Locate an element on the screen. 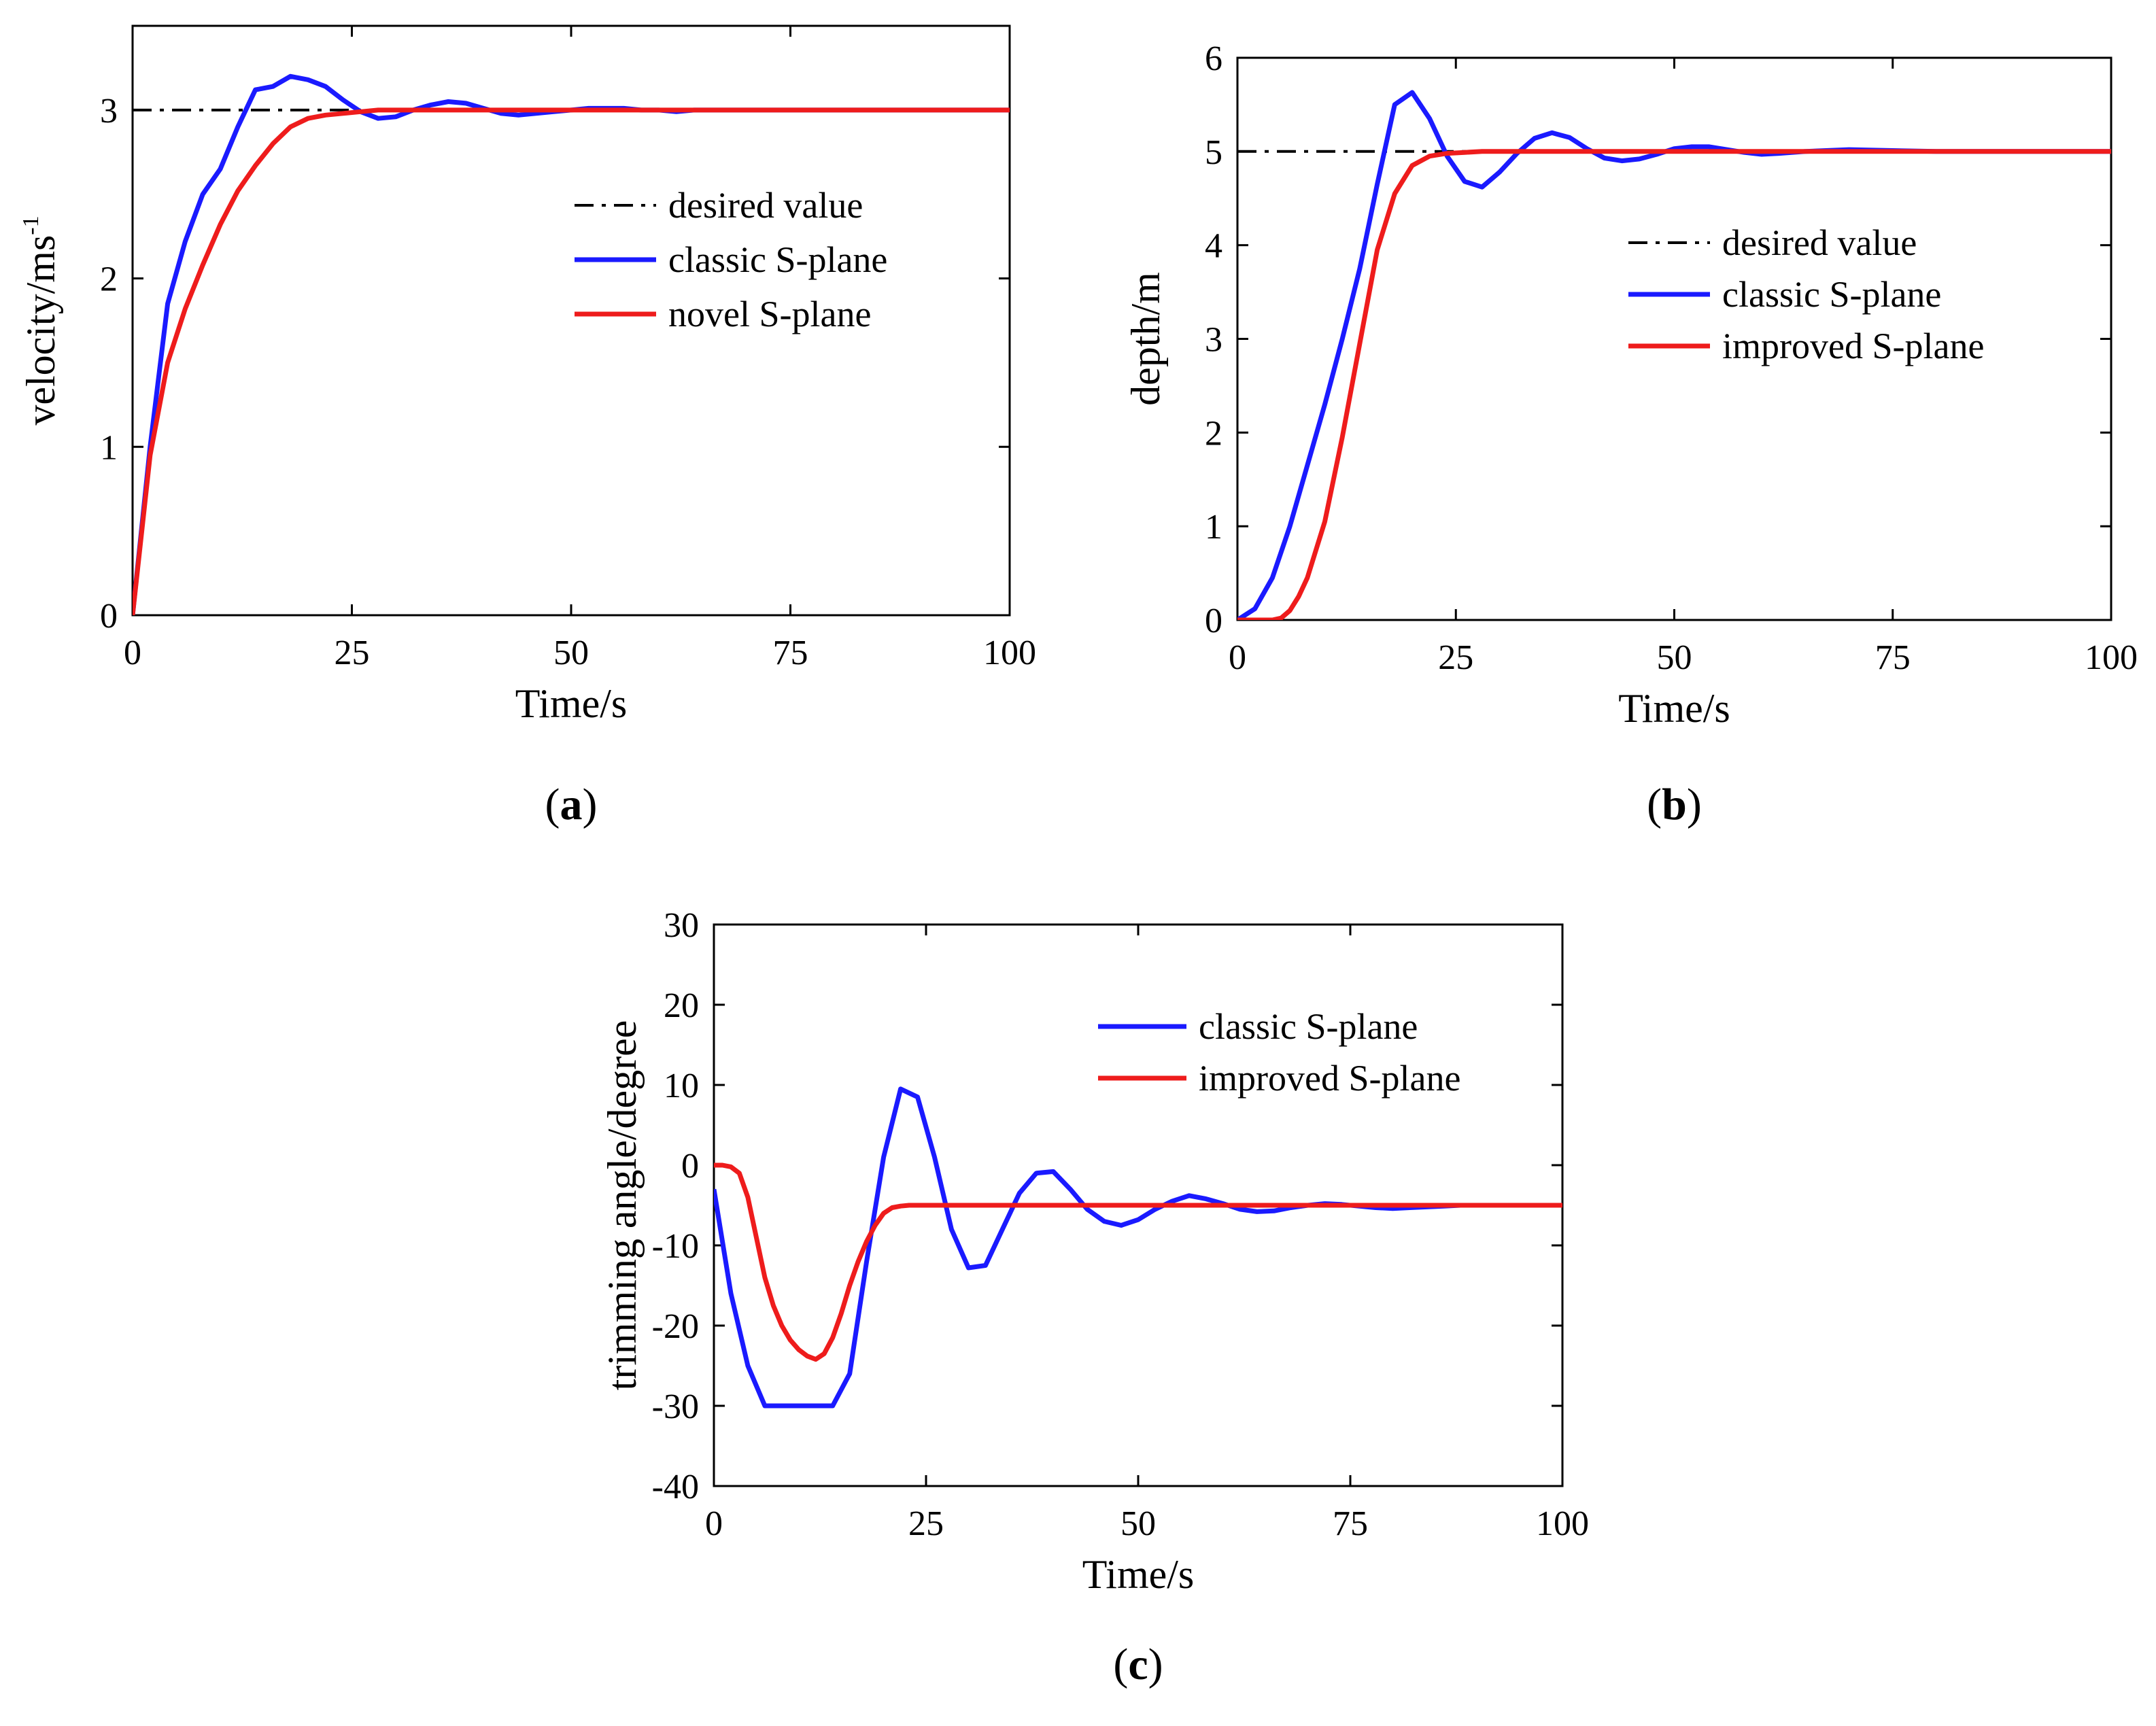  y-tick-label: 30 is located at coordinates (681, 926).